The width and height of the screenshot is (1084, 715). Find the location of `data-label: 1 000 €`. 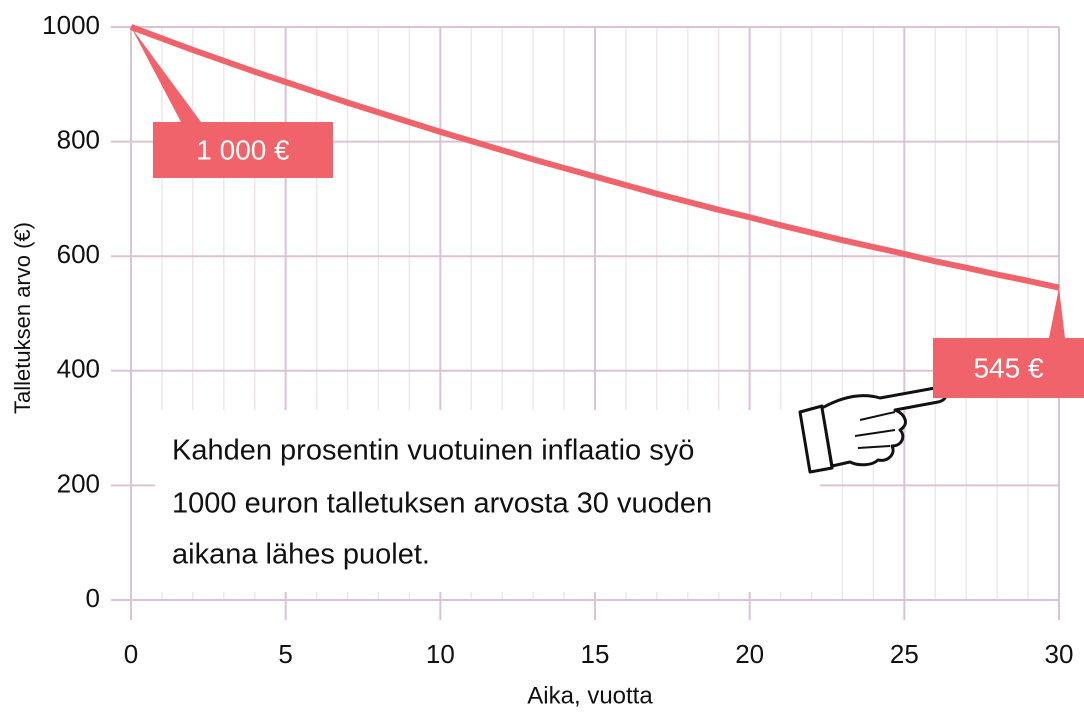

data-label: 1 000 € is located at coordinates (243, 149).